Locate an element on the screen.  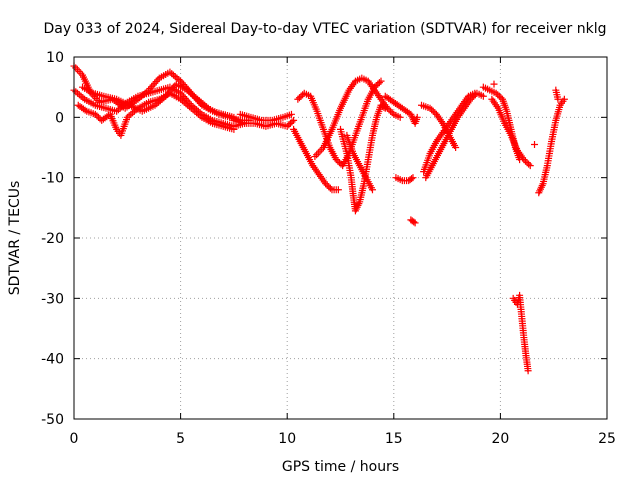
x-tick-label: 10 is located at coordinates (287, 439).